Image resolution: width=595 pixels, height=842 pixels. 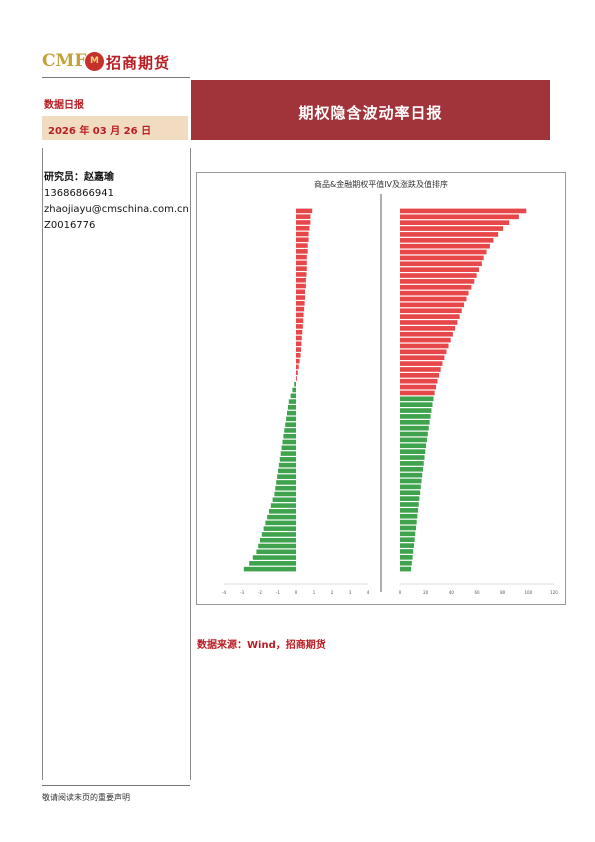 What do you see at coordinates (86, 797) in the screenshot?
I see `footer-disclaimer: 敬请阅读末页的重要声明` at bounding box center [86, 797].